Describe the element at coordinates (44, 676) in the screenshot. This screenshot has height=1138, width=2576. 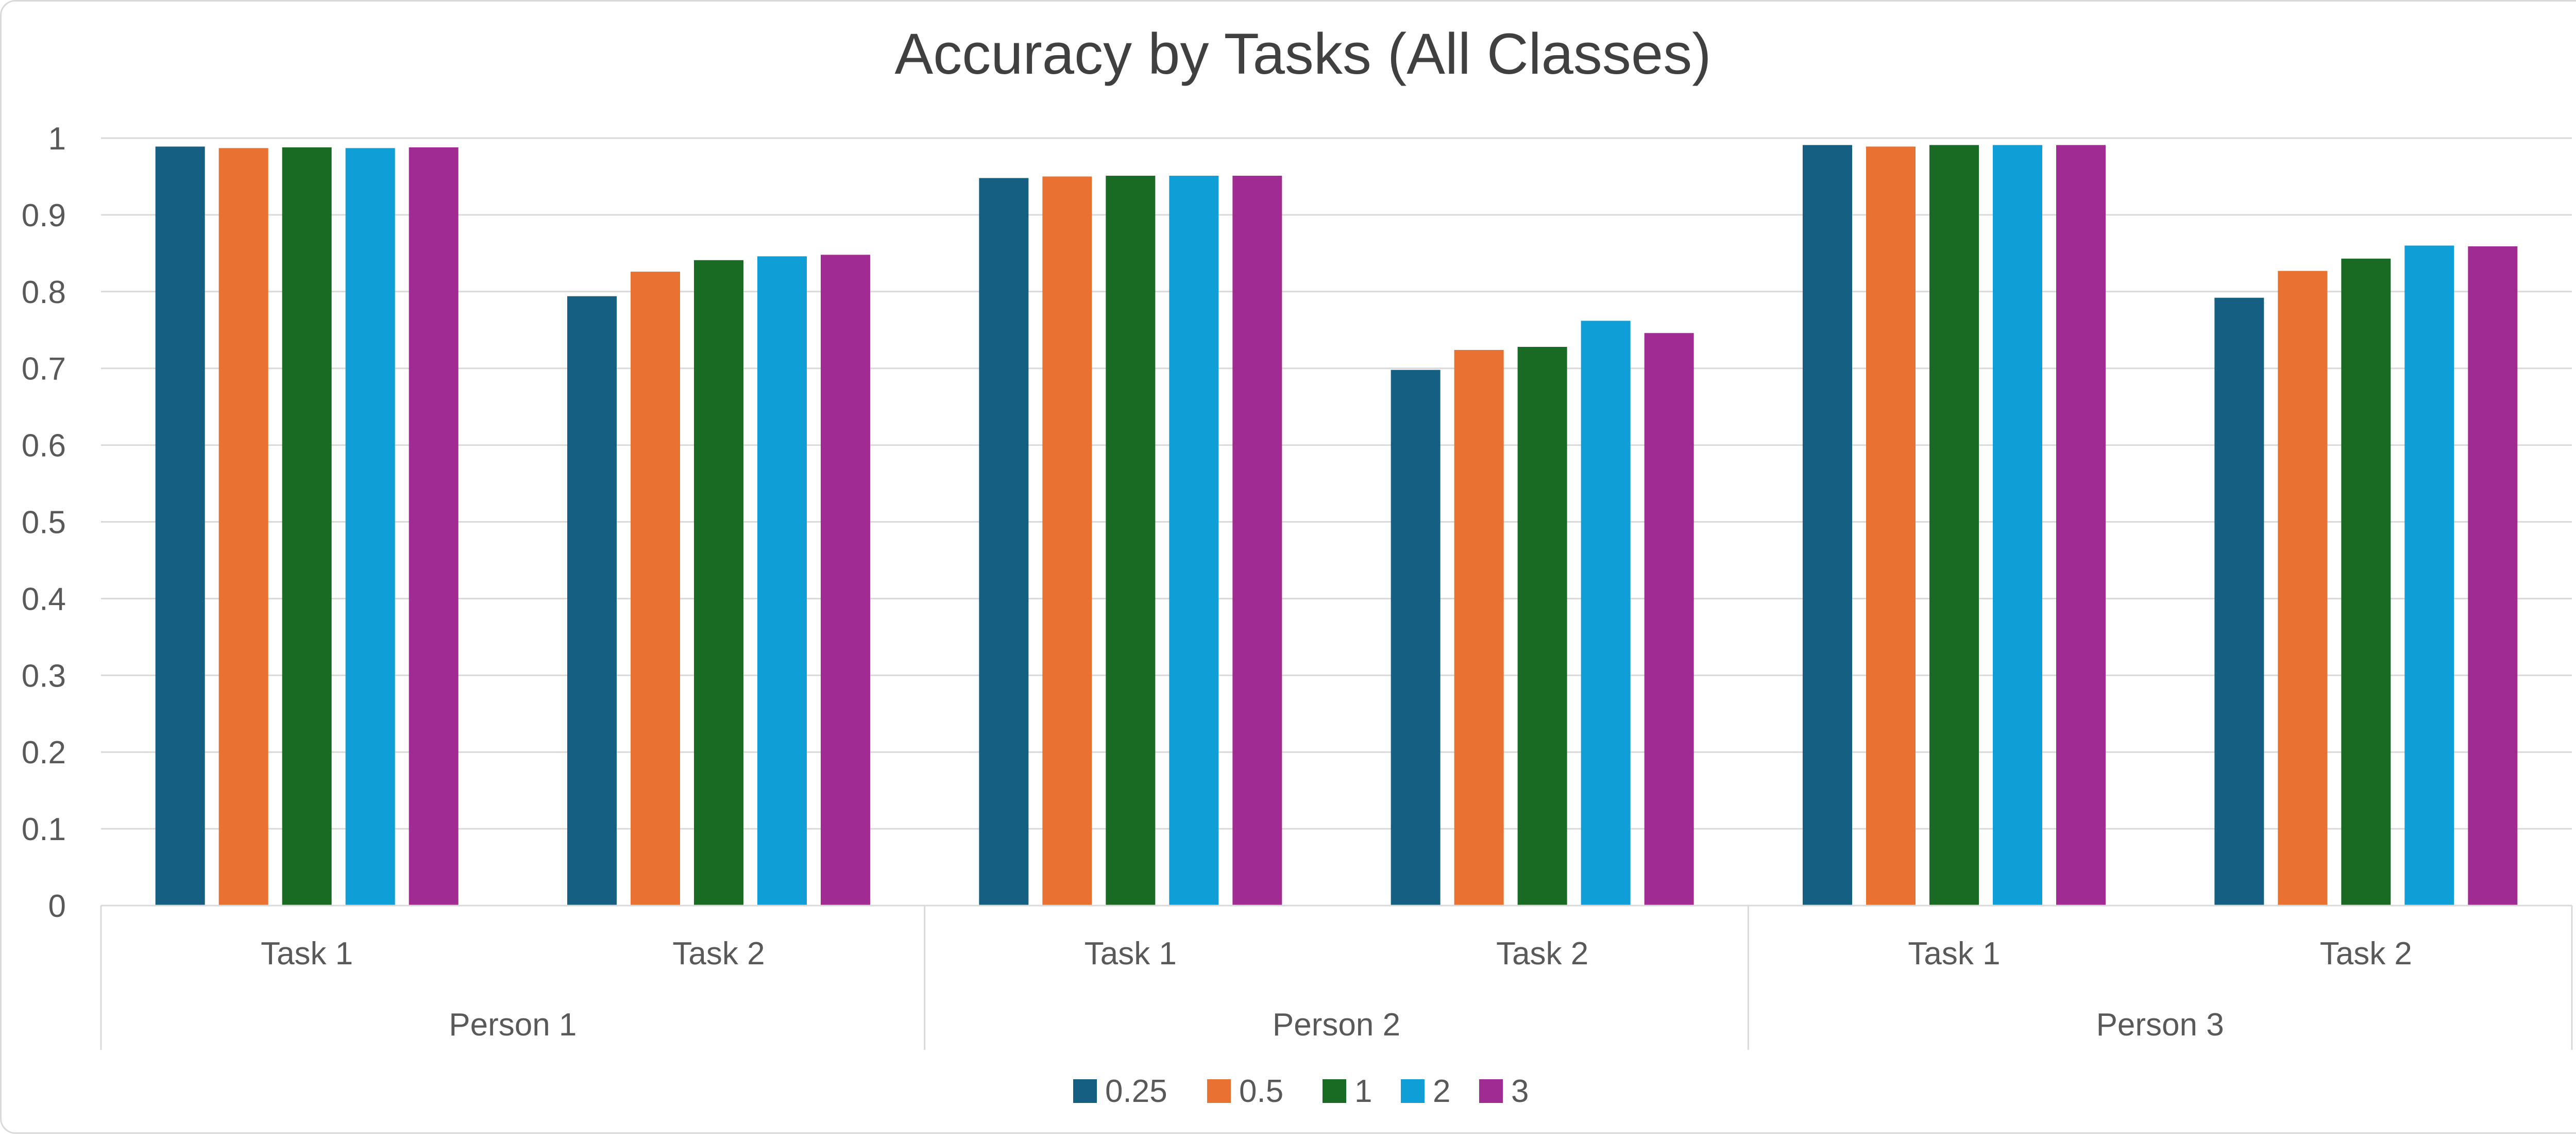
I see `y-tick-label: 0.3` at that location.